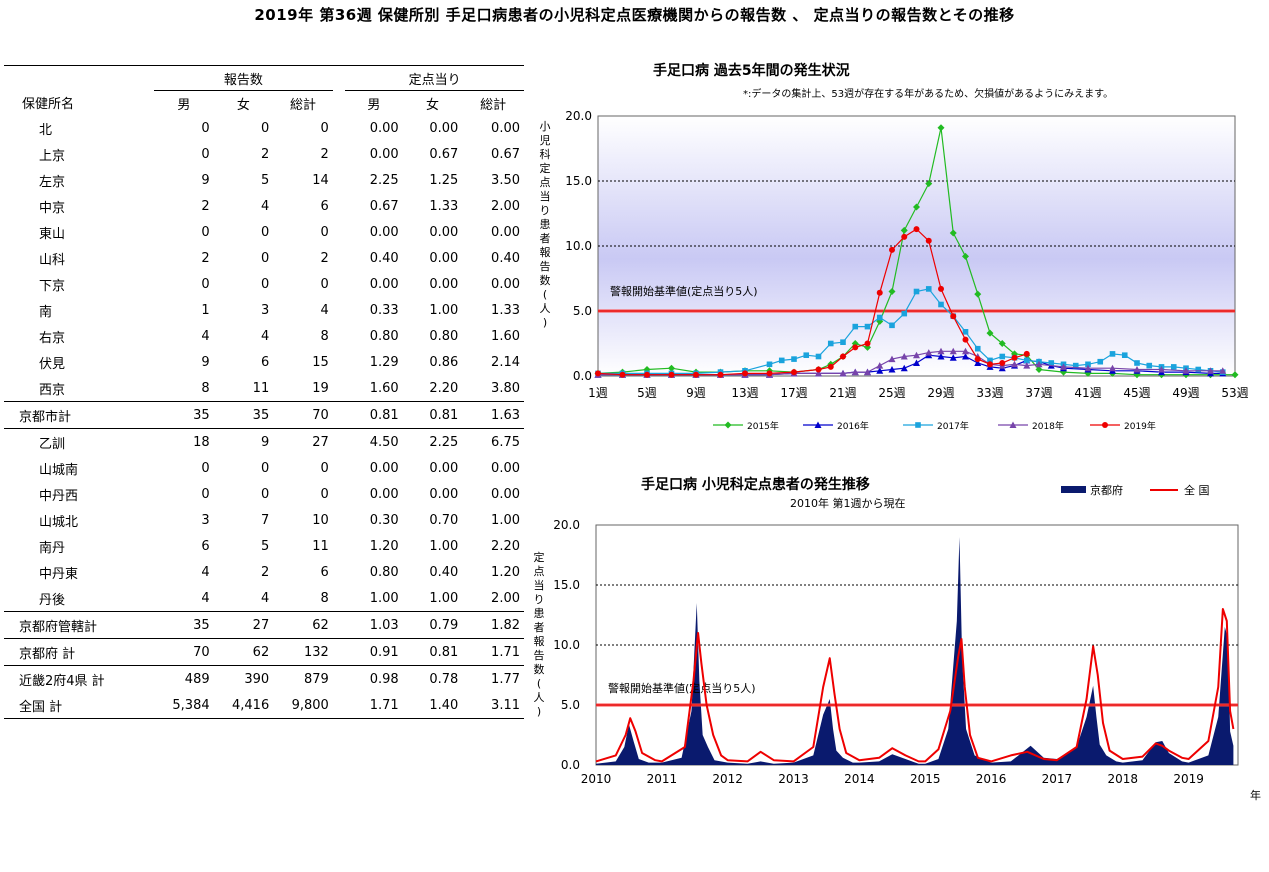 The width and height of the screenshot is (1269, 872). What do you see at coordinates (539, 641) in the screenshot?
I see `chart2-y-label-char: 報` at bounding box center [539, 641].